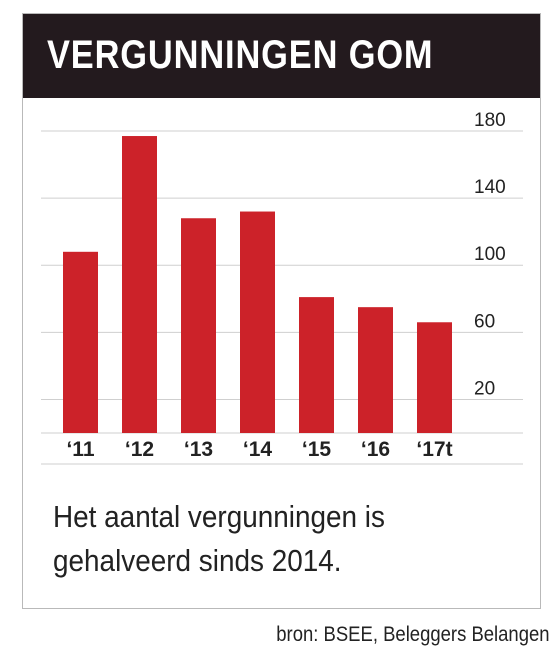 The width and height of the screenshot is (560, 659). Describe the element at coordinates (198, 449) in the screenshot. I see `x-tick-label: ‘13` at that location.